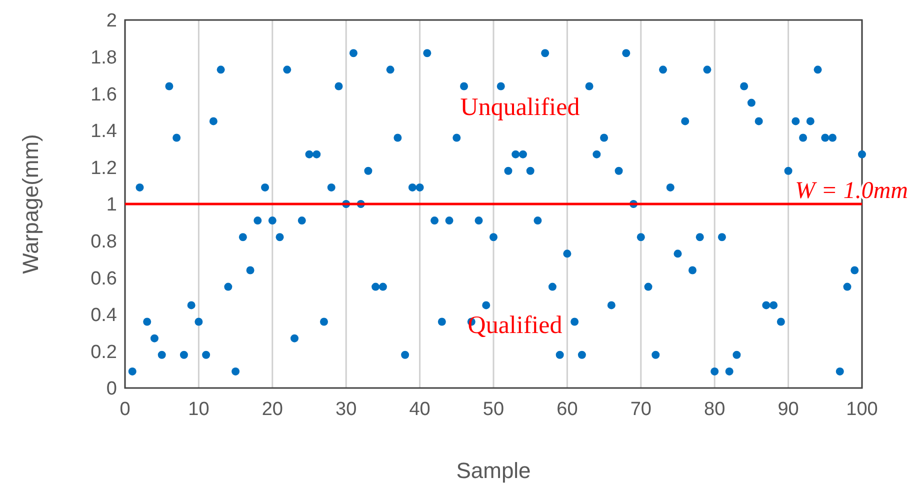 Image resolution: width=914 pixels, height=484 pixels. What do you see at coordinates (272, 409) in the screenshot?
I see `x-tick-label: 20` at bounding box center [272, 409].